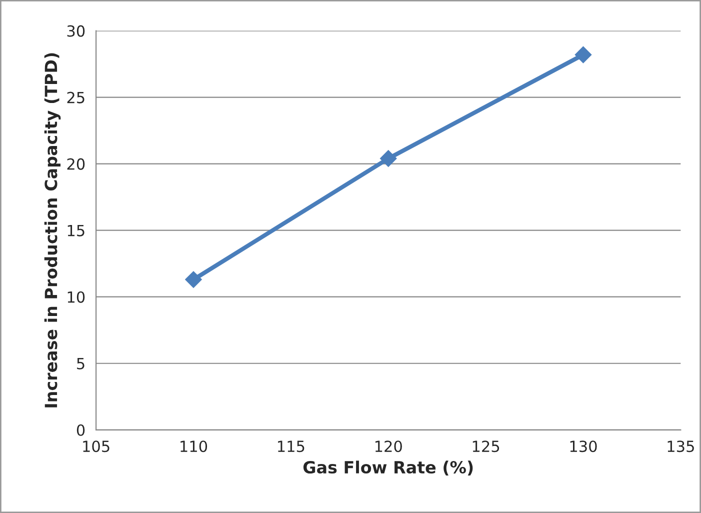 The image size is (701, 513). I want to click on x-axis-title: Gas Flow Rate (%), so click(388, 468).